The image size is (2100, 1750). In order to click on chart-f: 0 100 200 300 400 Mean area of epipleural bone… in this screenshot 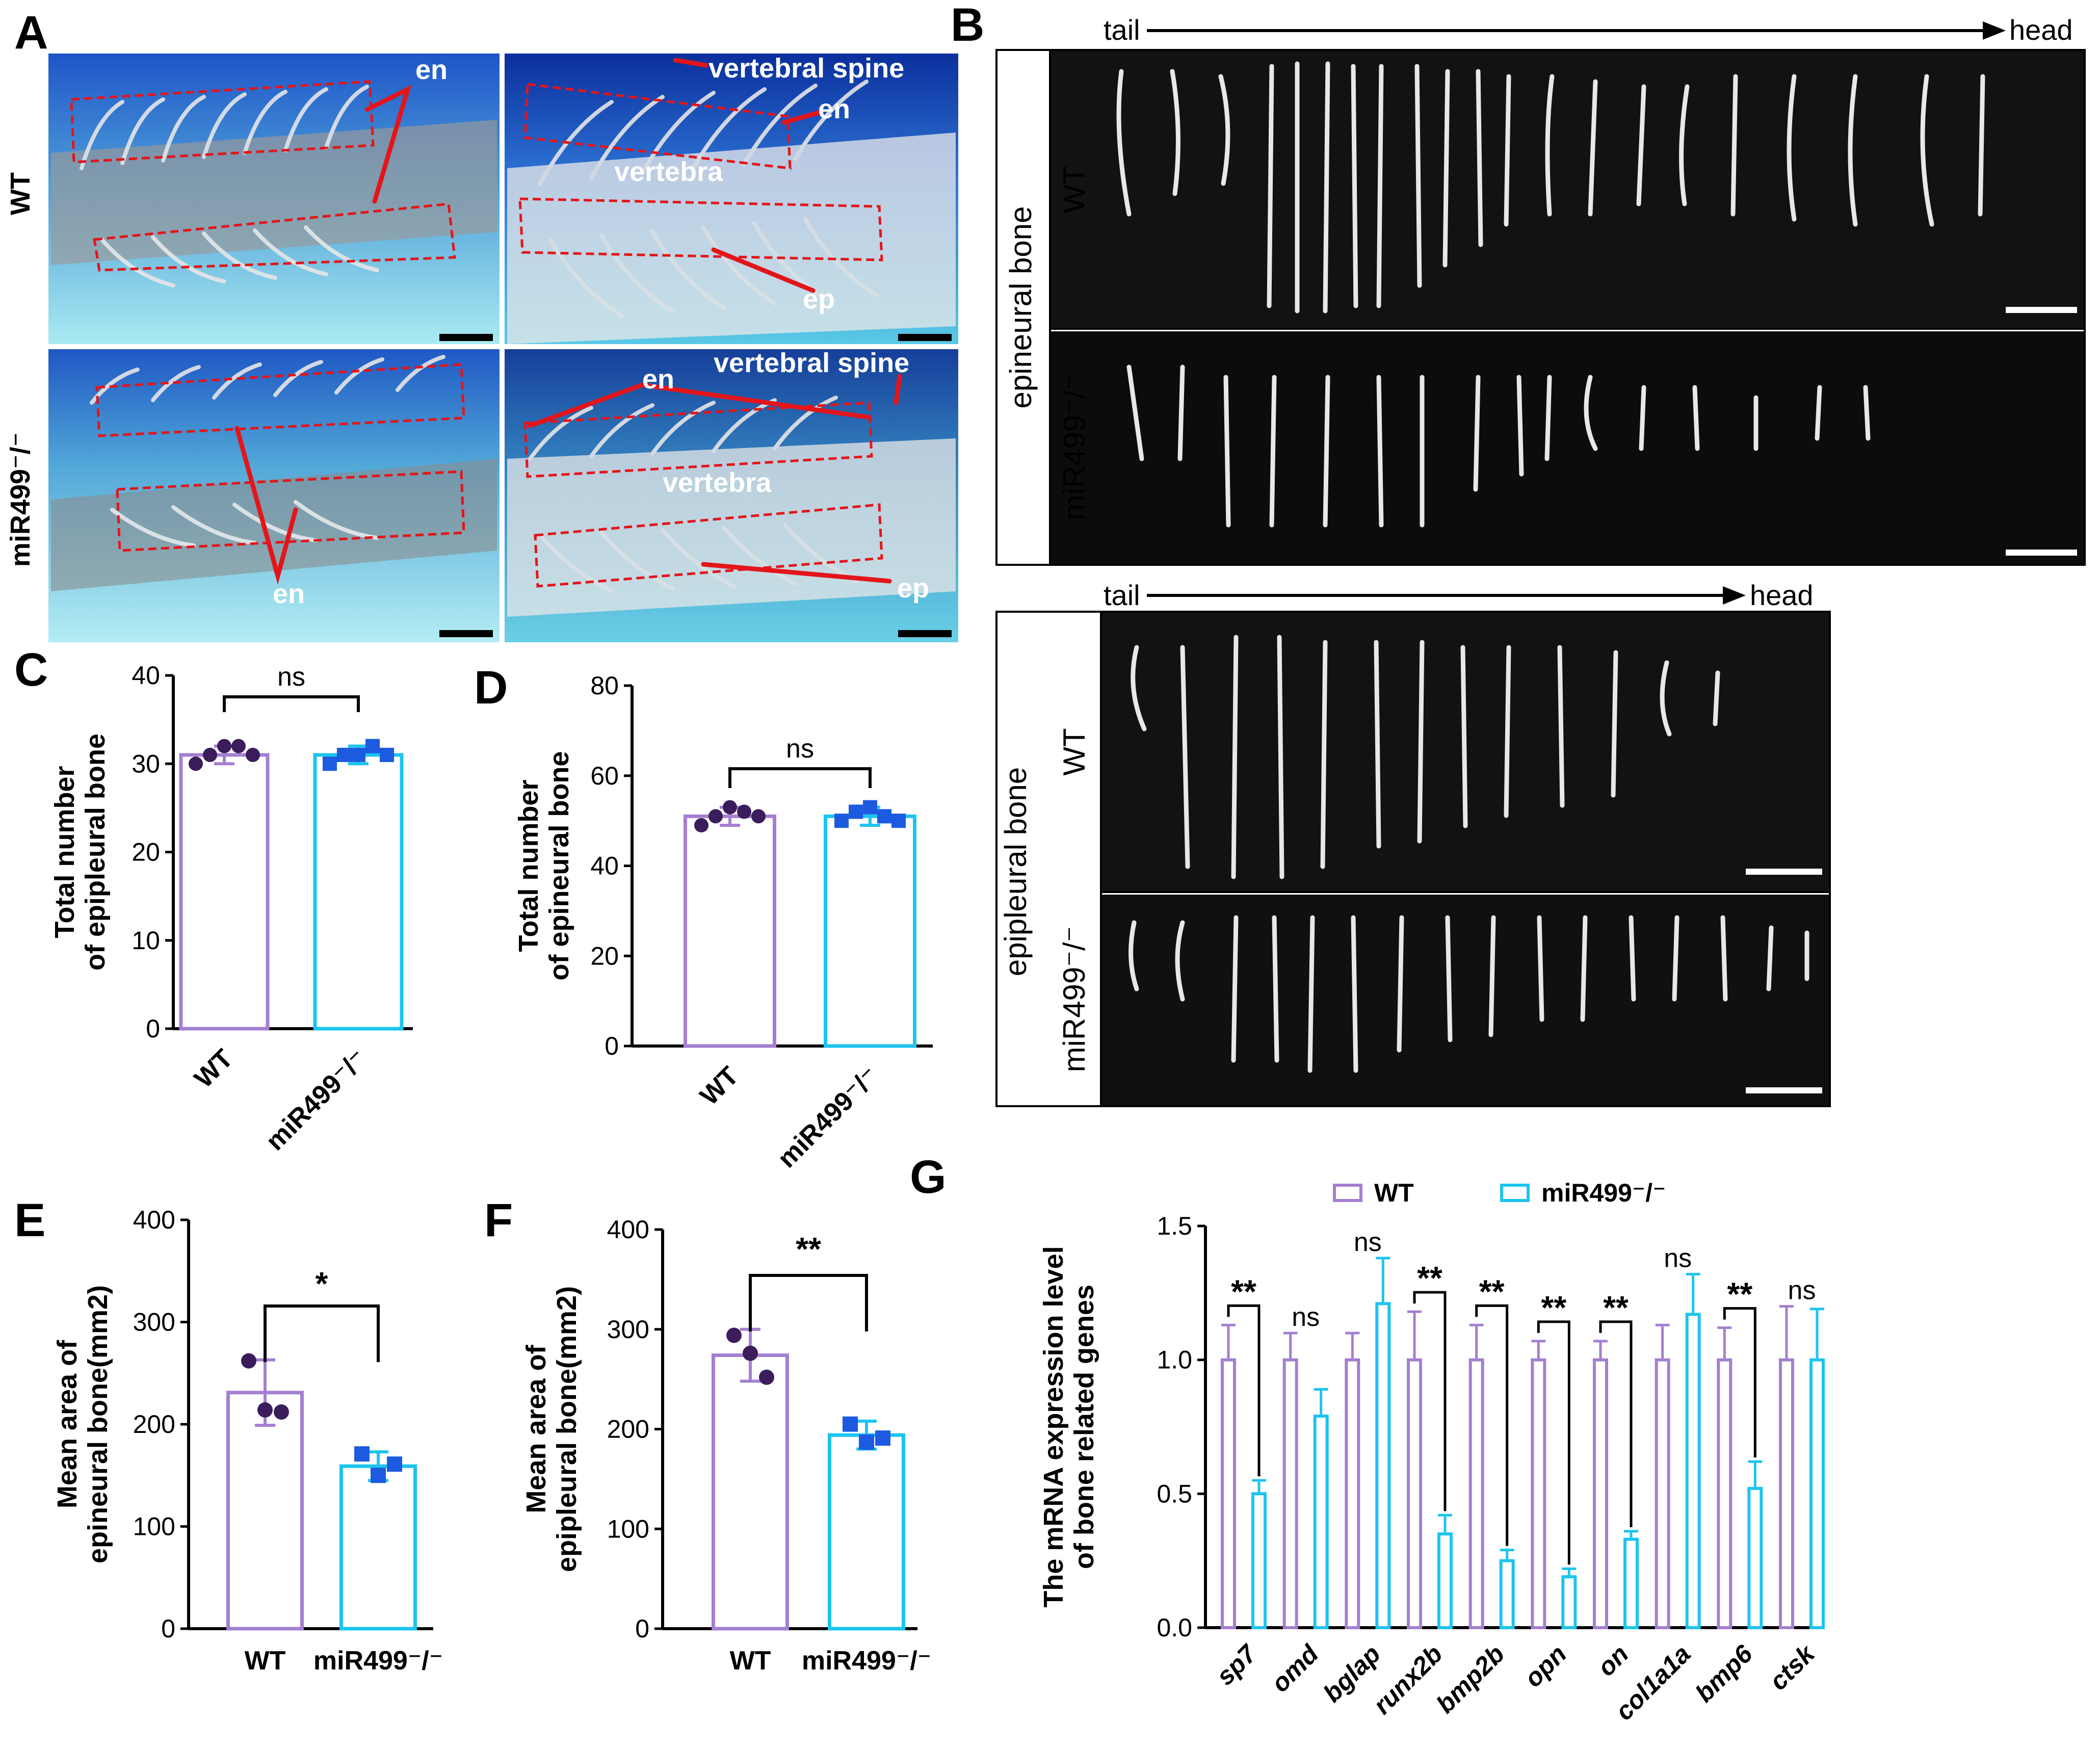, I will do `click(726, 1445)`.